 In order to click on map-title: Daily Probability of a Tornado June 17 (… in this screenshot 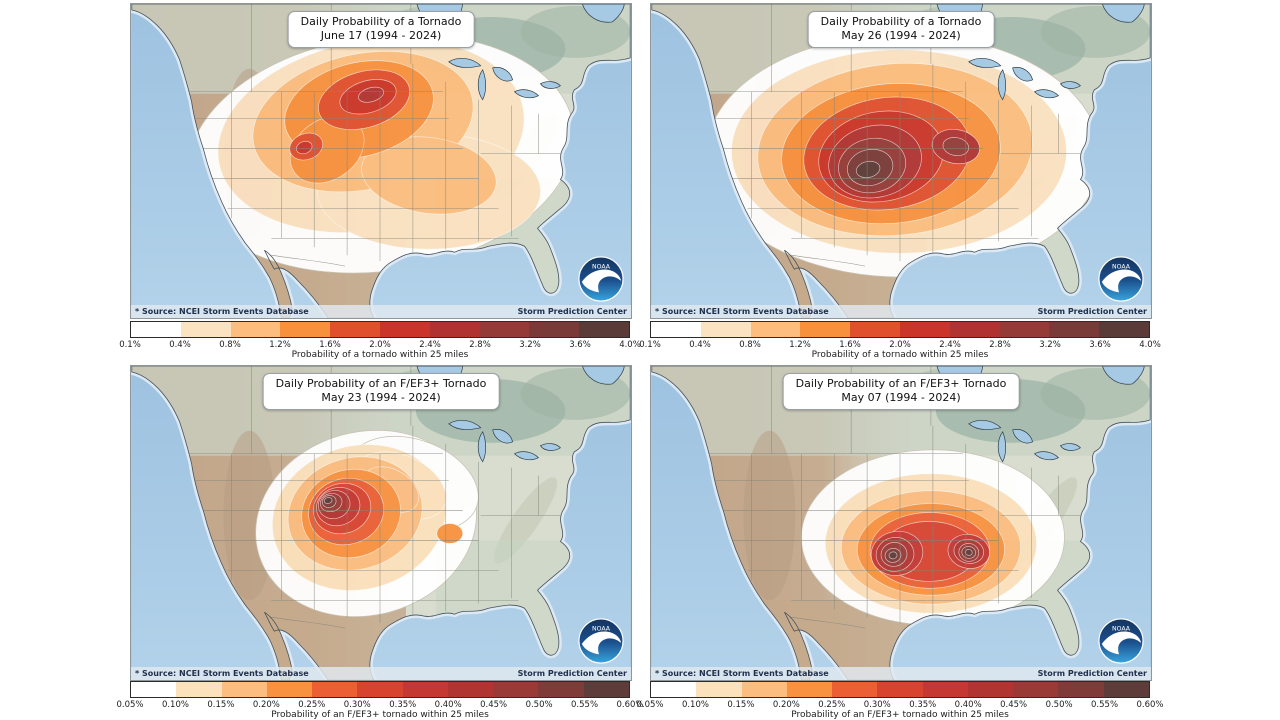, I will do `click(381, 29)`.